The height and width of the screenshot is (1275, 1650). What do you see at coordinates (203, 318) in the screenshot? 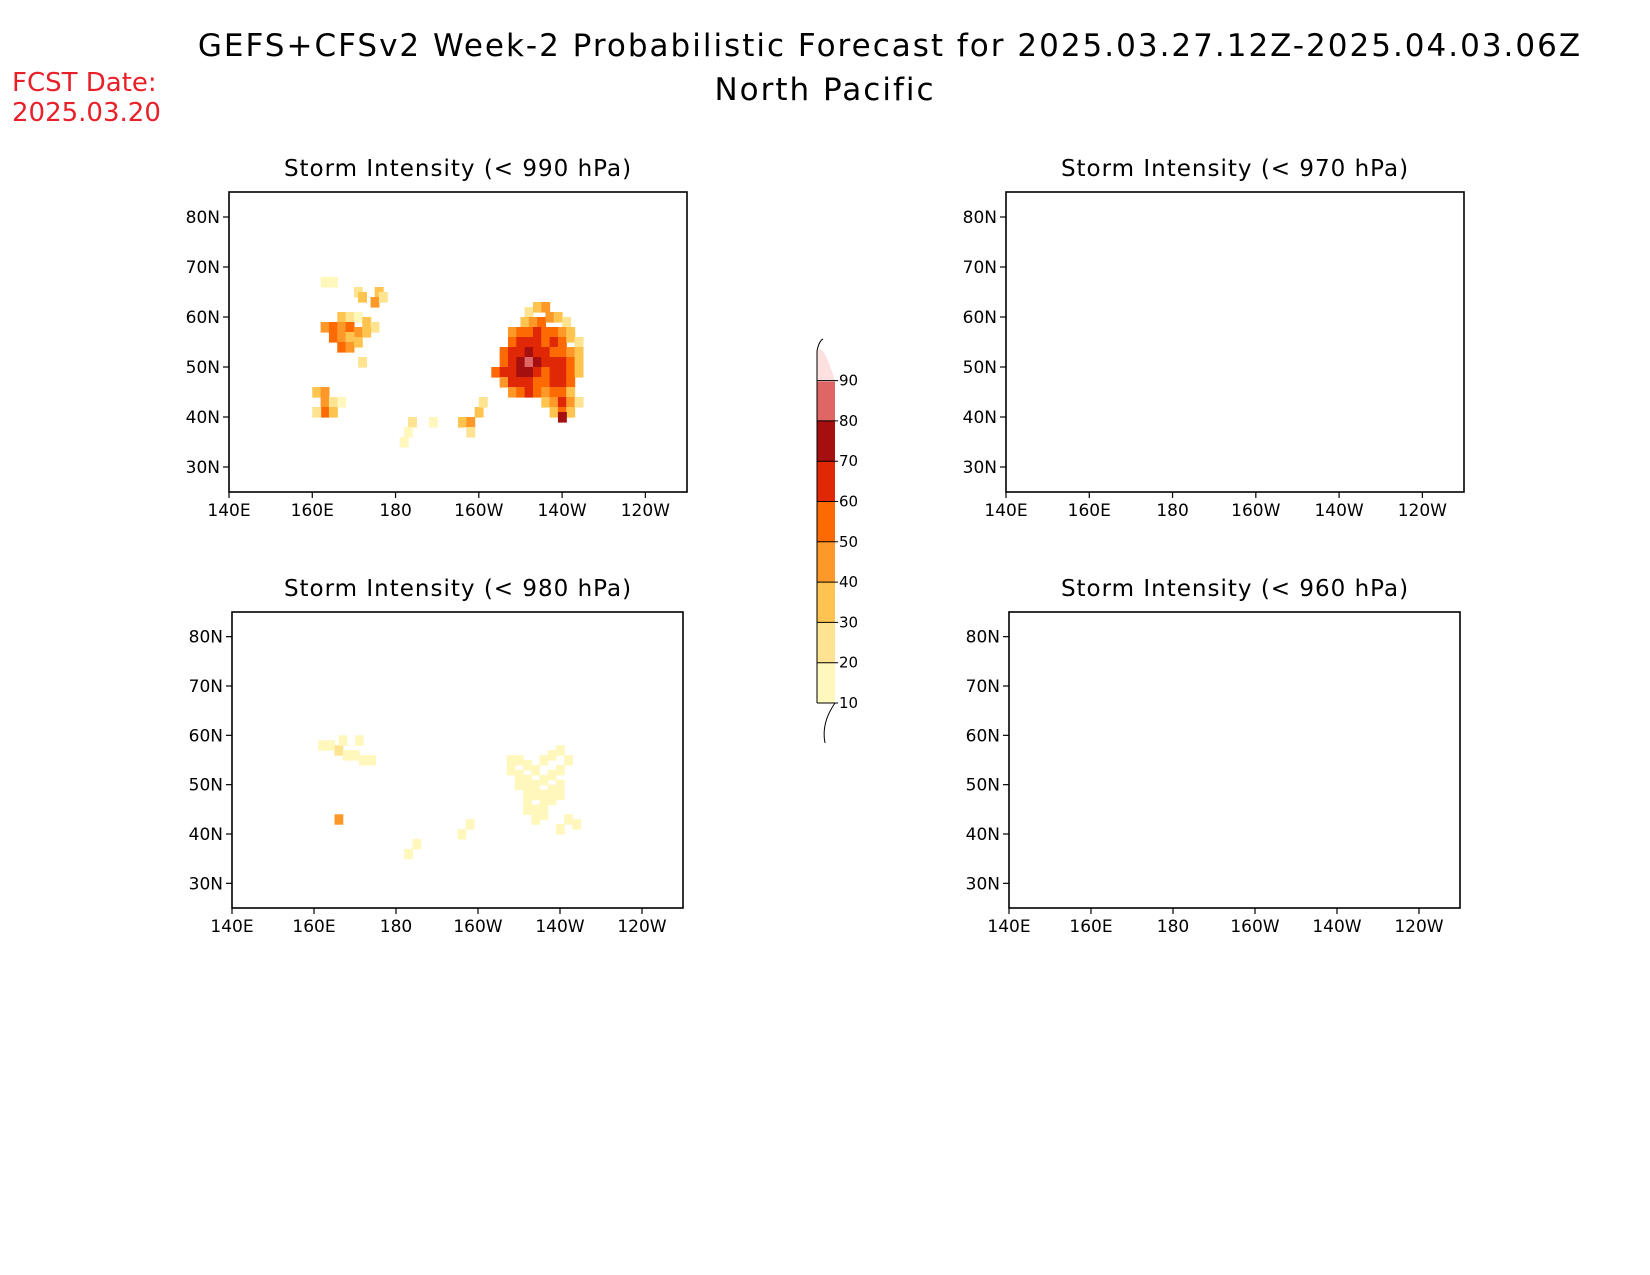
I see `p990-lat-tick-label: 60N` at bounding box center [203, 318].